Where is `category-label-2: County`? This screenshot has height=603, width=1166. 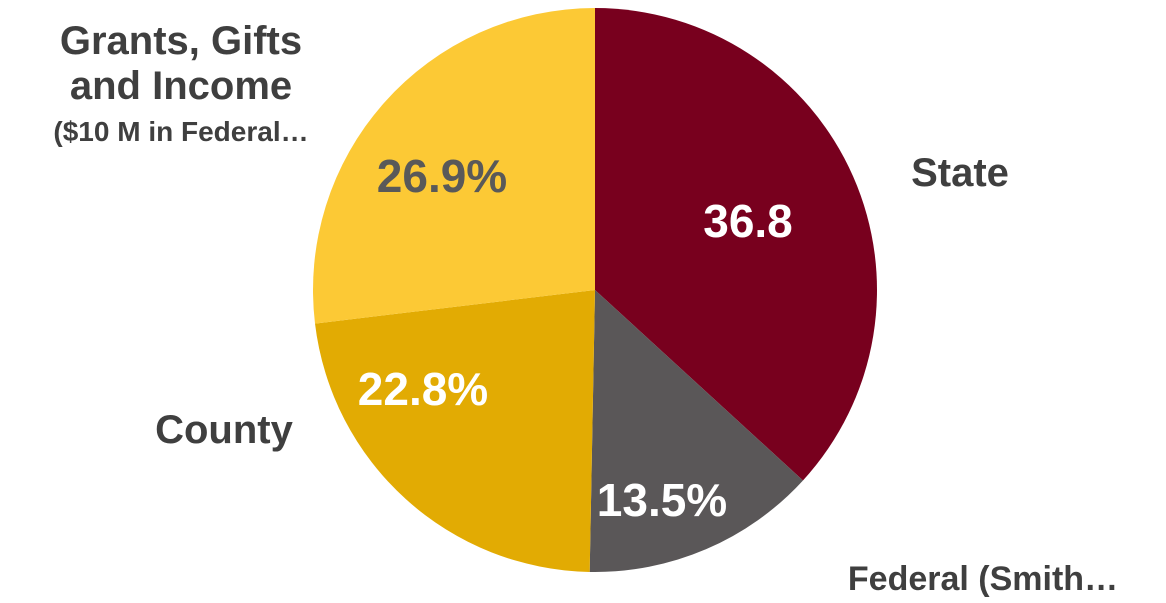
category-label-2: County is located at coordinates (224, 430).